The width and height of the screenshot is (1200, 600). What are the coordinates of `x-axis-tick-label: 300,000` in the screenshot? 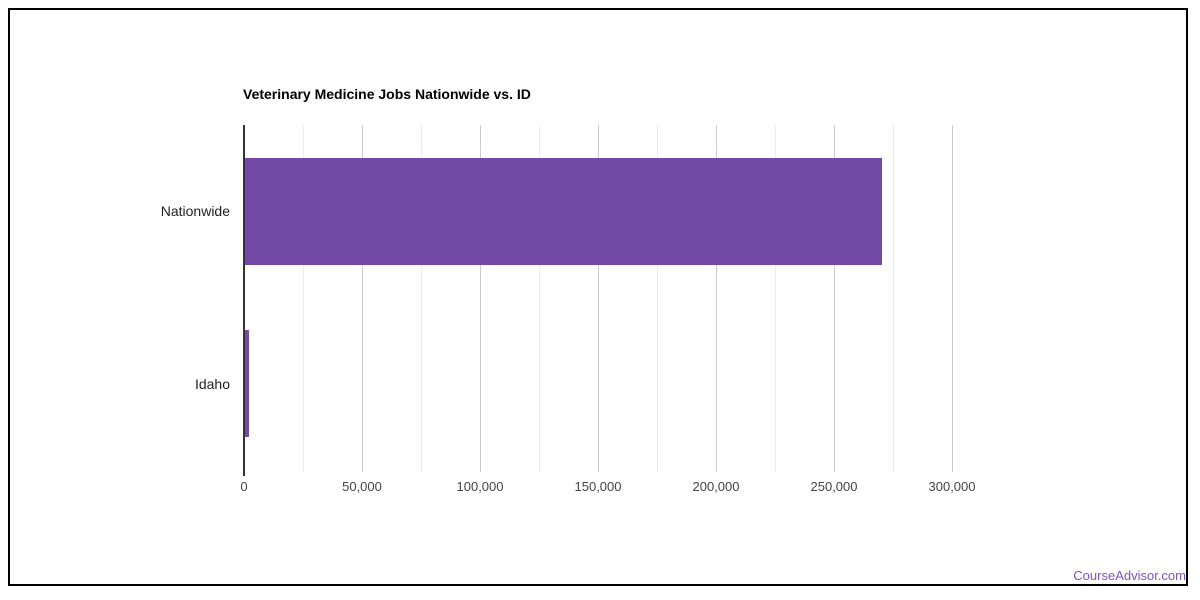 It's located at (952, 486).